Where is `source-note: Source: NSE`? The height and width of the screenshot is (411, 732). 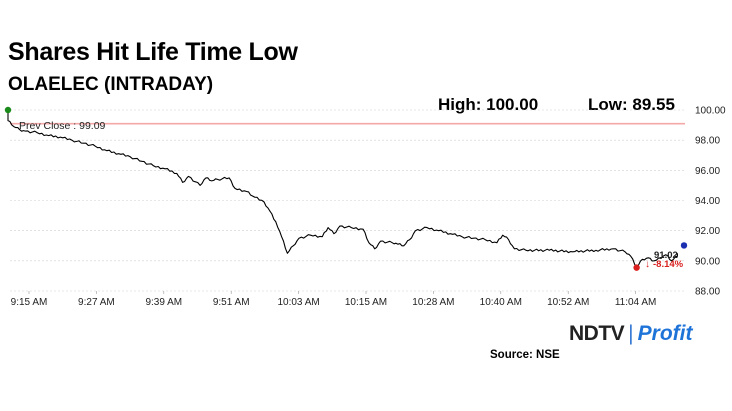
source-note: Source: NSE is located at coordinates (525, 355).